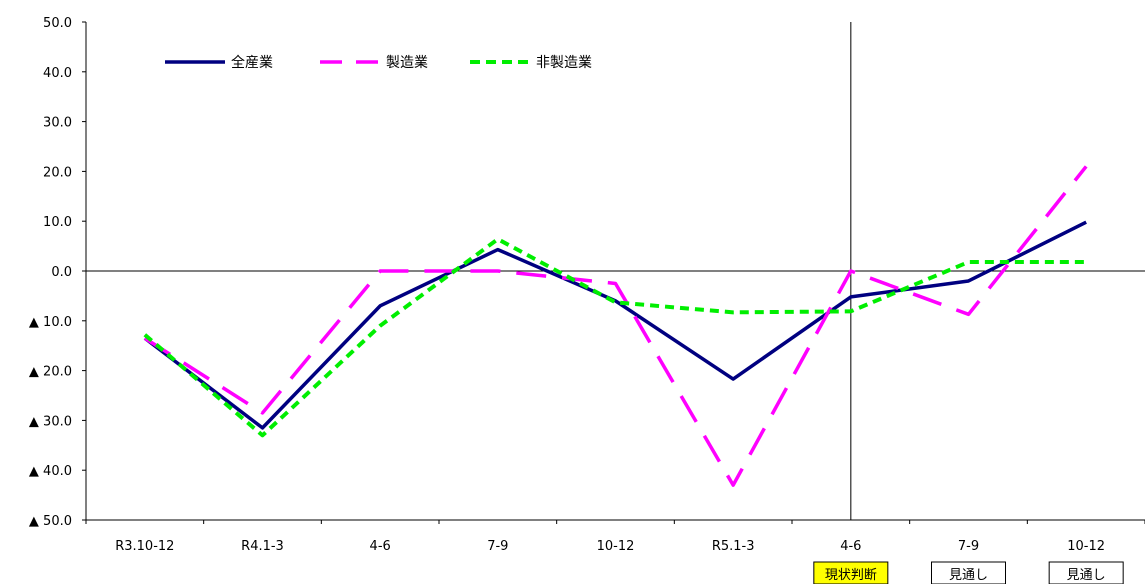 The width and height of the screenshot is (1145, 584). What do you see at coordinates (733, 546) in the screenshot?
I see `x-tick-label: R5.1-3` at bounding box center [733, 546].